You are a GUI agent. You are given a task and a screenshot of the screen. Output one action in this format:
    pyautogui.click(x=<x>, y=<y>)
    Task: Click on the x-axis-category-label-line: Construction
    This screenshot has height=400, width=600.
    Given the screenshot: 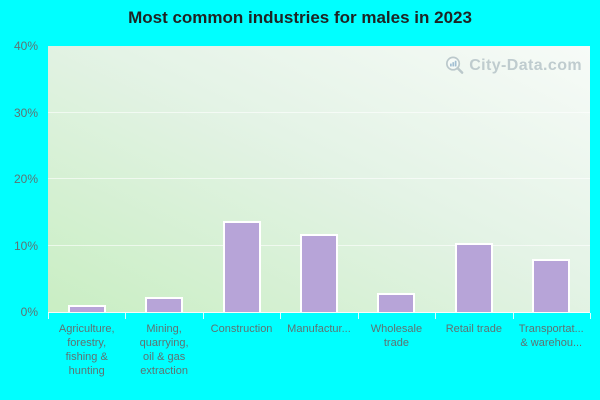 What is the action you would take?
    pyautogui.click(x=241, y=329)
    